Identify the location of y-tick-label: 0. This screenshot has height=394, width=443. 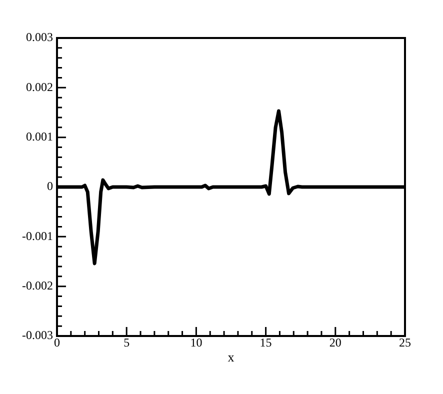
(49, 186).